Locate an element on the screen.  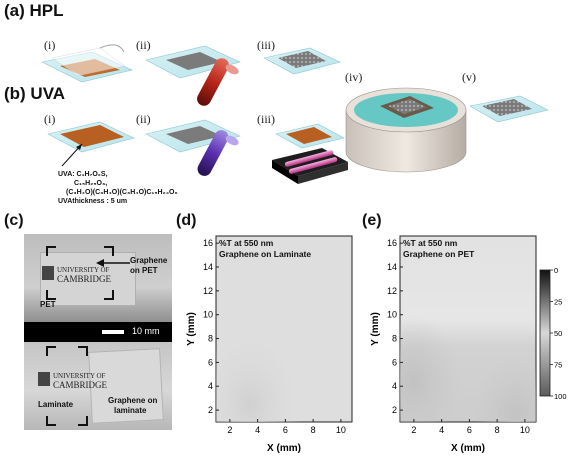
heatmap-e-annotation: %T at 550 nm Graphene on PET is located at coordinates (438, 249).